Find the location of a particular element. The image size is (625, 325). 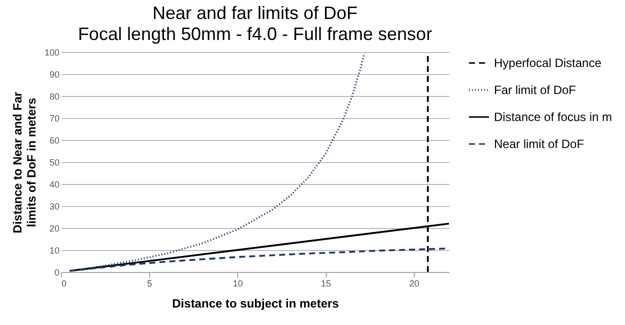

x-tick-label: 15 is located at coordinates (326, 283).